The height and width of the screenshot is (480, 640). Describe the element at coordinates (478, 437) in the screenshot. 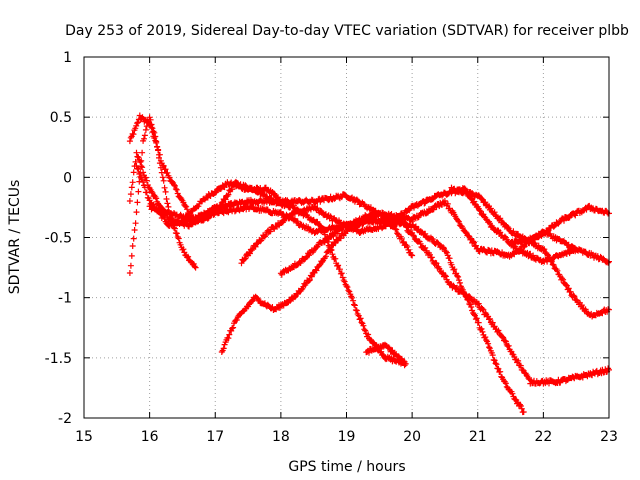

I see `x-tick-label: 21` at that location.